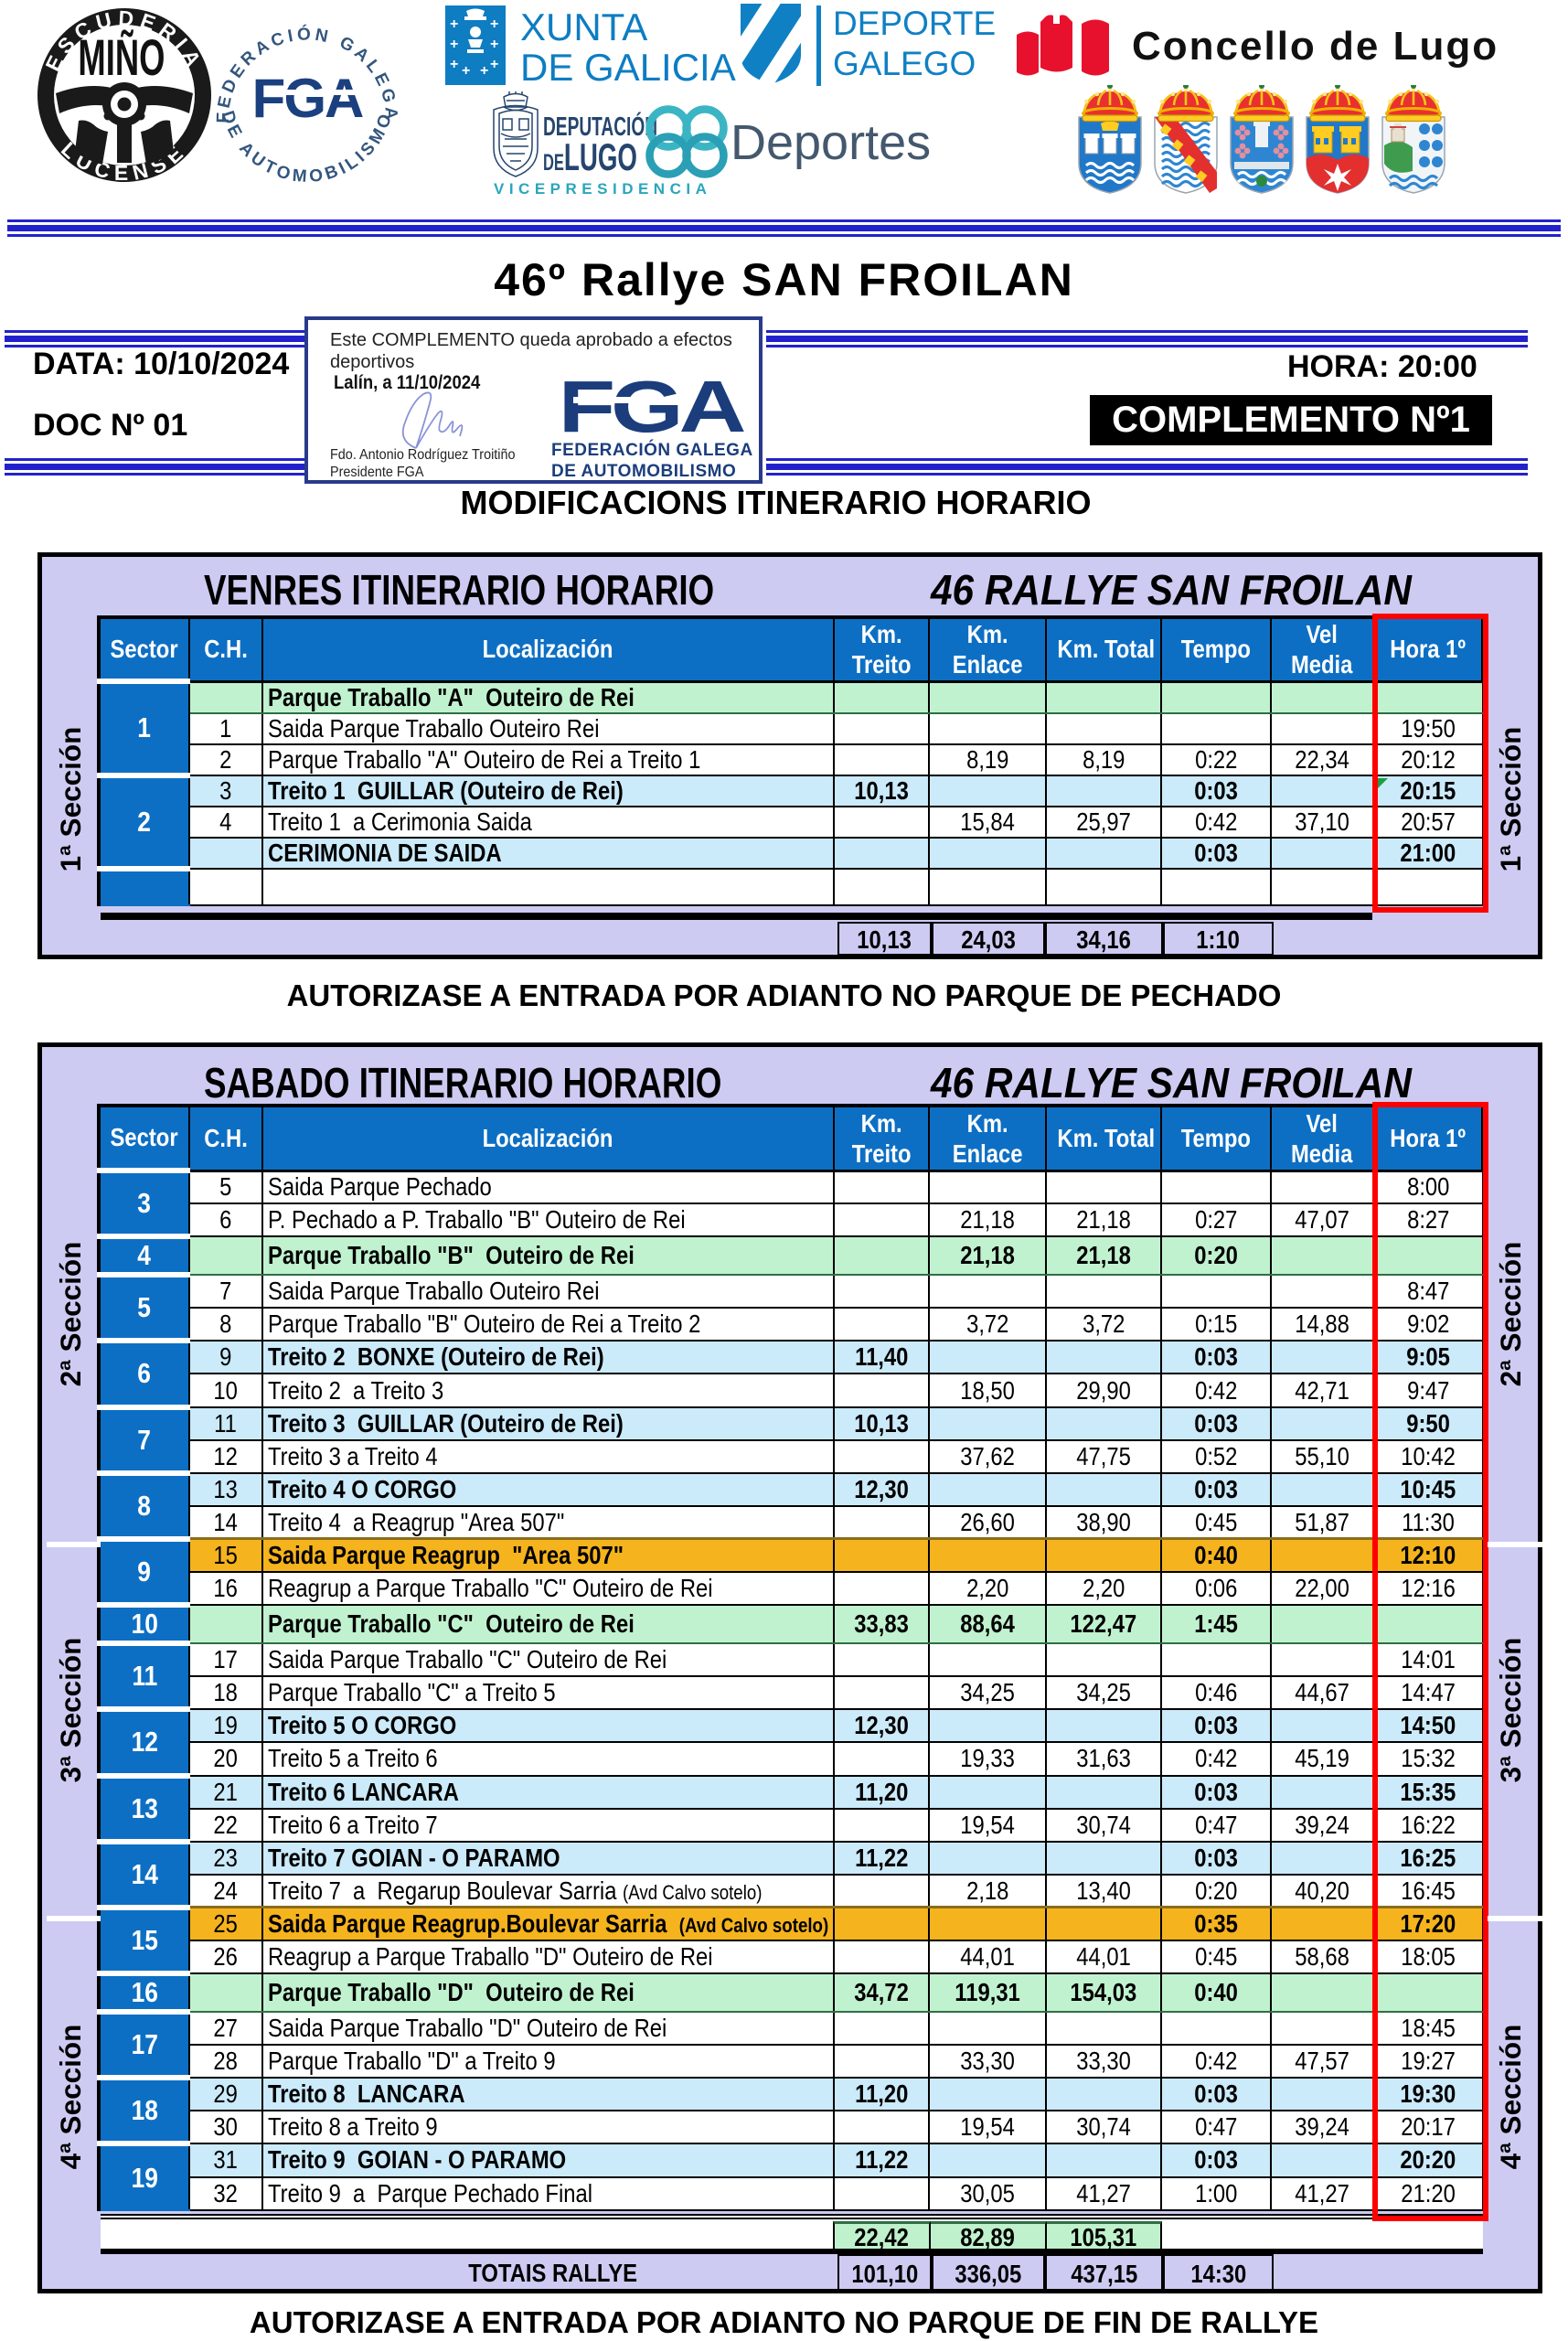 The image size is (1568, 2341). What do you see at coordinates (590, 156) in the screenshot?
I see `svg-text: DELUGO` at bounding box center [590, 156].